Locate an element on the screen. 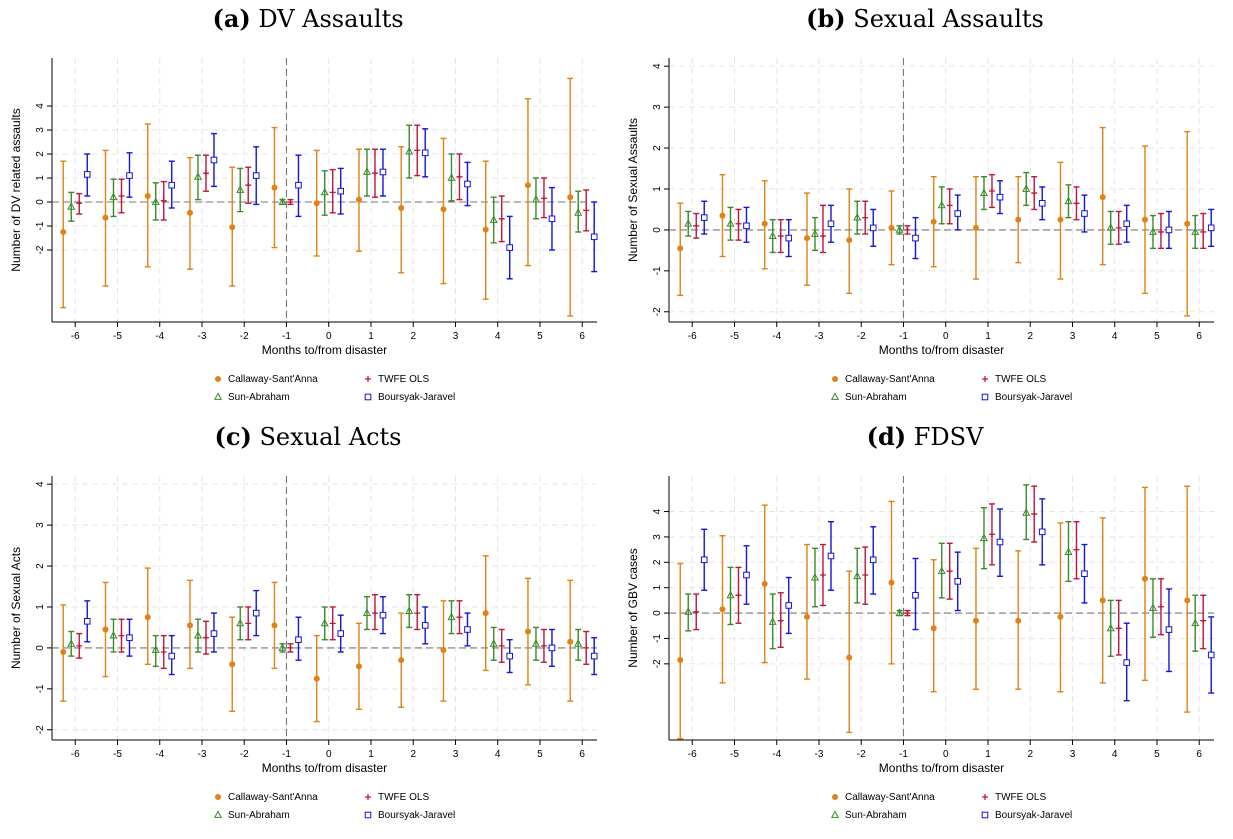  x-tick-label: 6 is located at coordinates (582, 754).